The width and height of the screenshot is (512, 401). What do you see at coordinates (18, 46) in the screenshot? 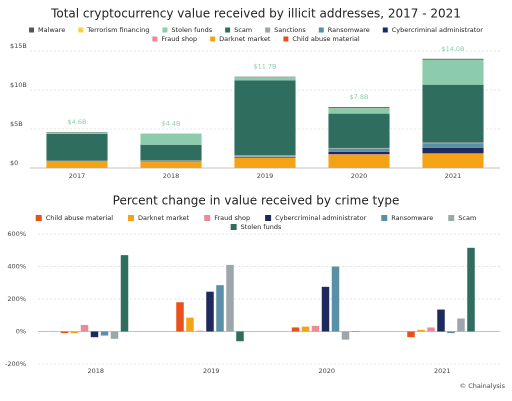
I see `y-tick-label: $15B` at bounding box center [18, 46].